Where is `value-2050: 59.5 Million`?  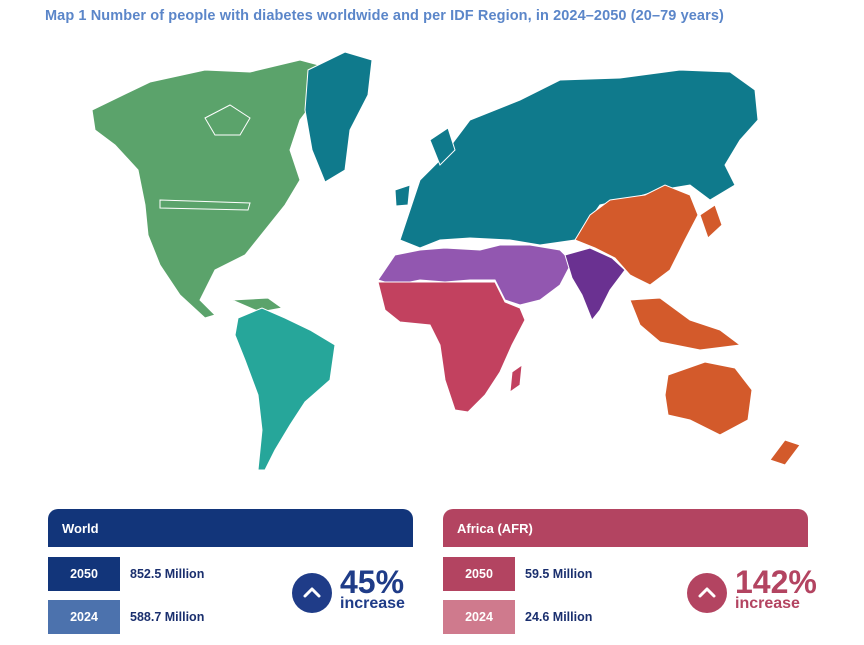
value-2050: 59.5 Million is located at coordinates (559, 574).